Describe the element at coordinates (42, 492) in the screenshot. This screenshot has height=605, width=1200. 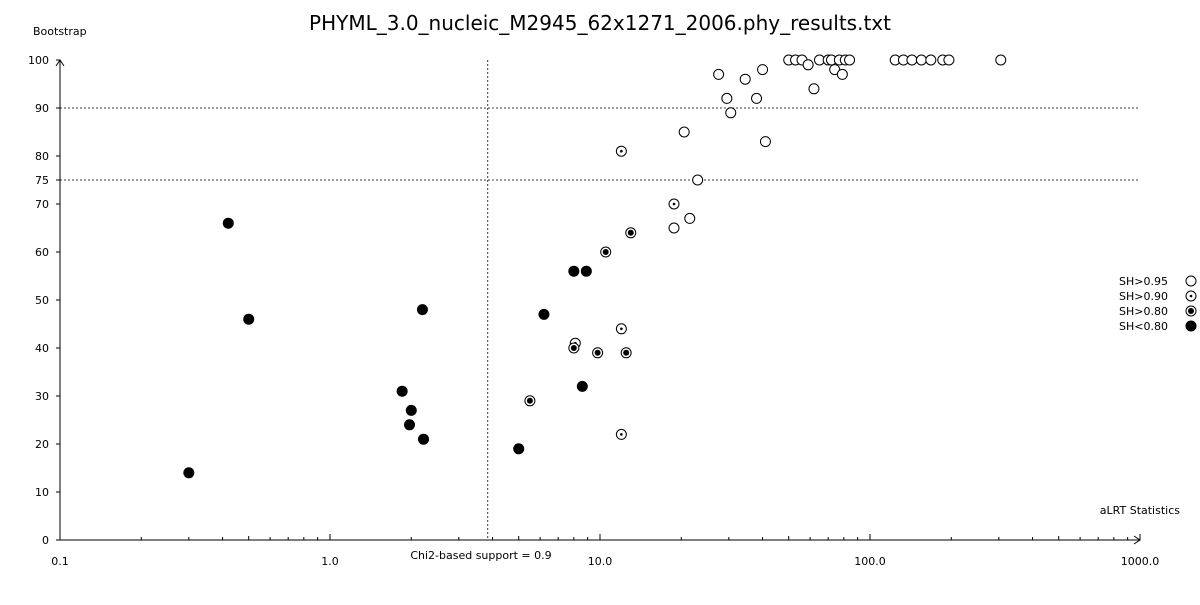
I see `y-tick-label: 10` at that location.